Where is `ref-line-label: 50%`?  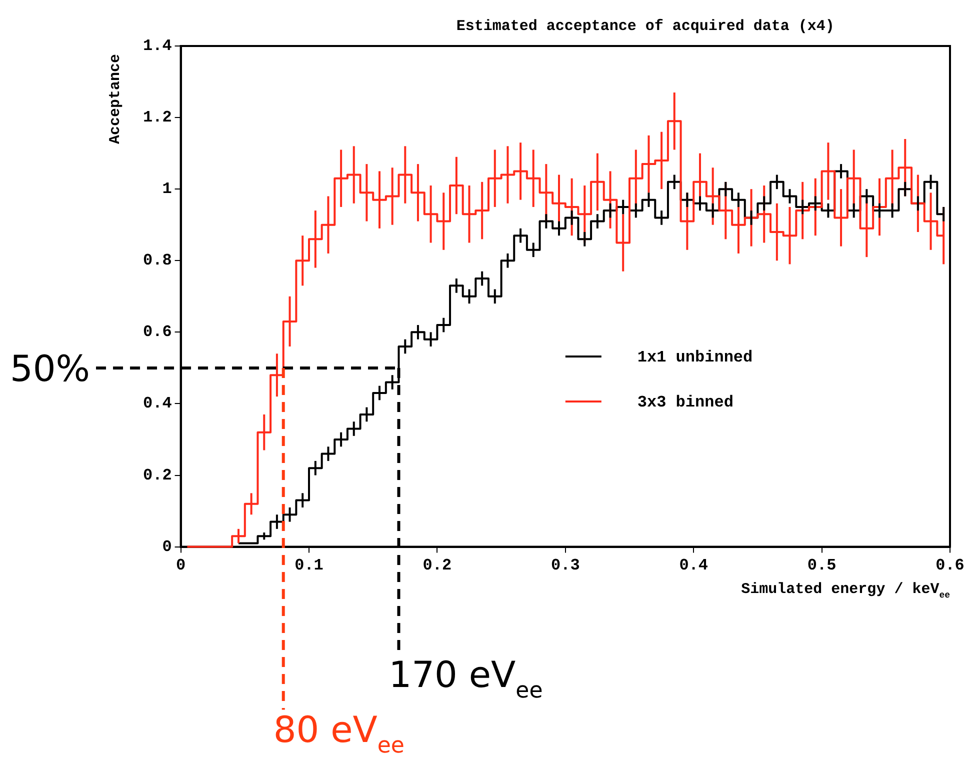
ref-line-label: 50% is located at coordinates (50, 369).